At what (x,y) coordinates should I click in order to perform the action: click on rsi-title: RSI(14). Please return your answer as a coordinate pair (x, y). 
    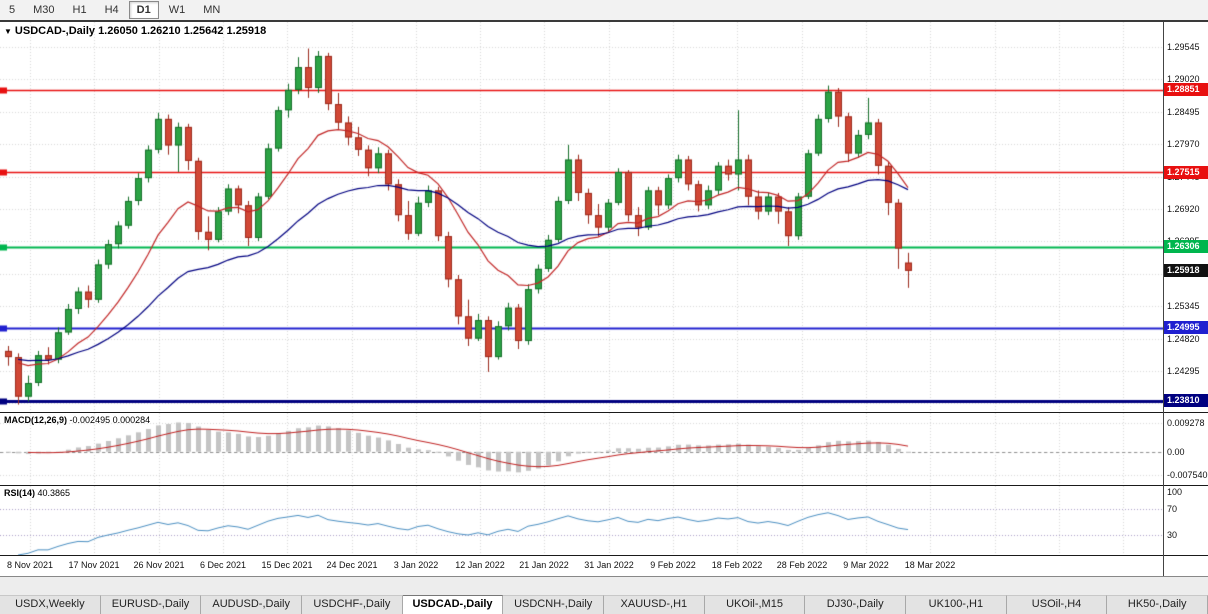
    Looking at the image, I should click on (20, 493).